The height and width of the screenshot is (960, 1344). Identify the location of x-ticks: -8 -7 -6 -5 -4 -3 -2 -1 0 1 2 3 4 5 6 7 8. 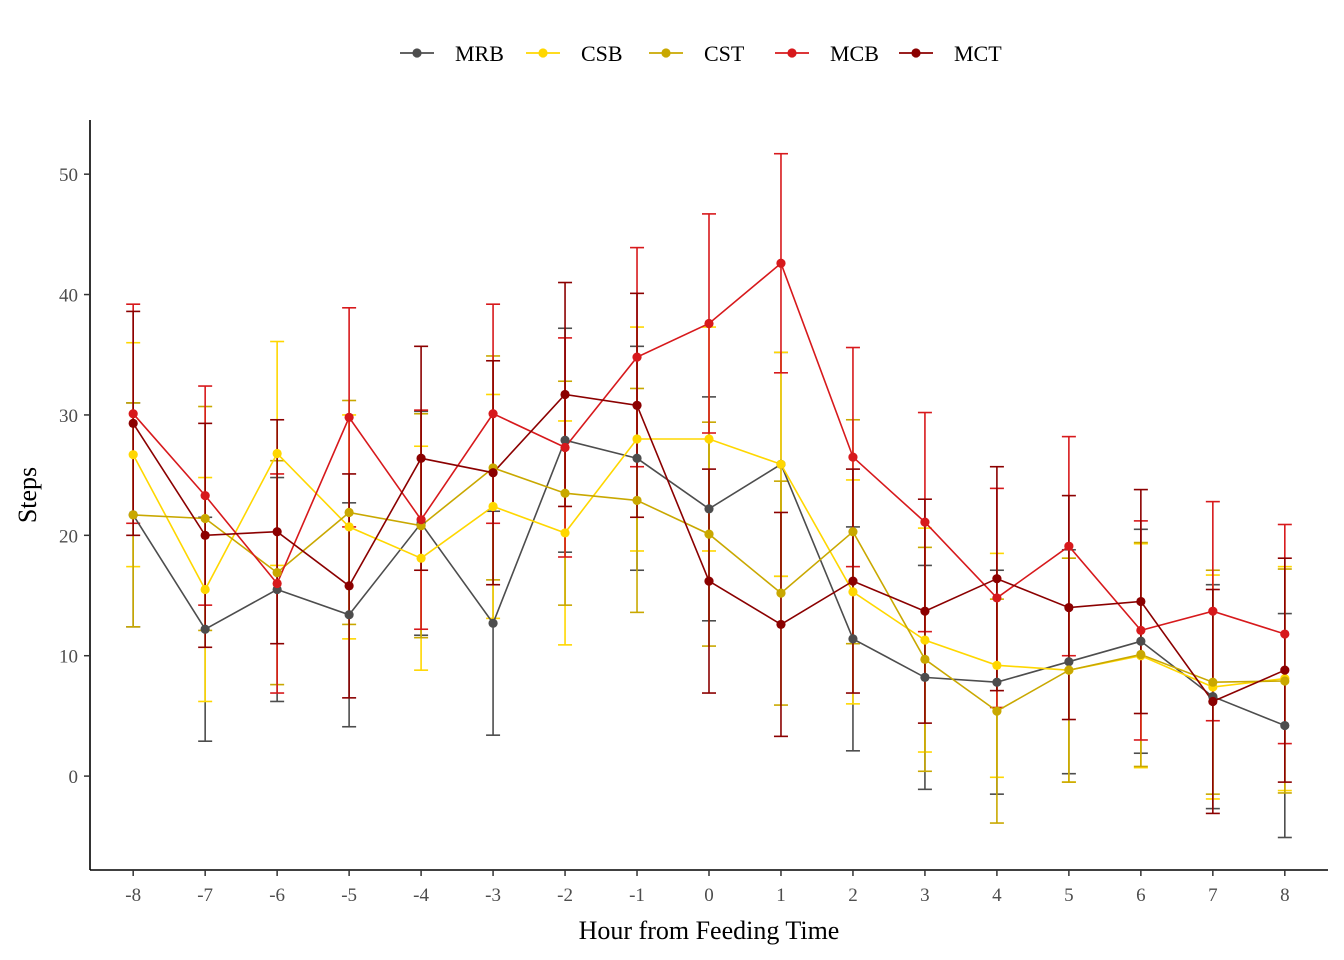
(707, 888).